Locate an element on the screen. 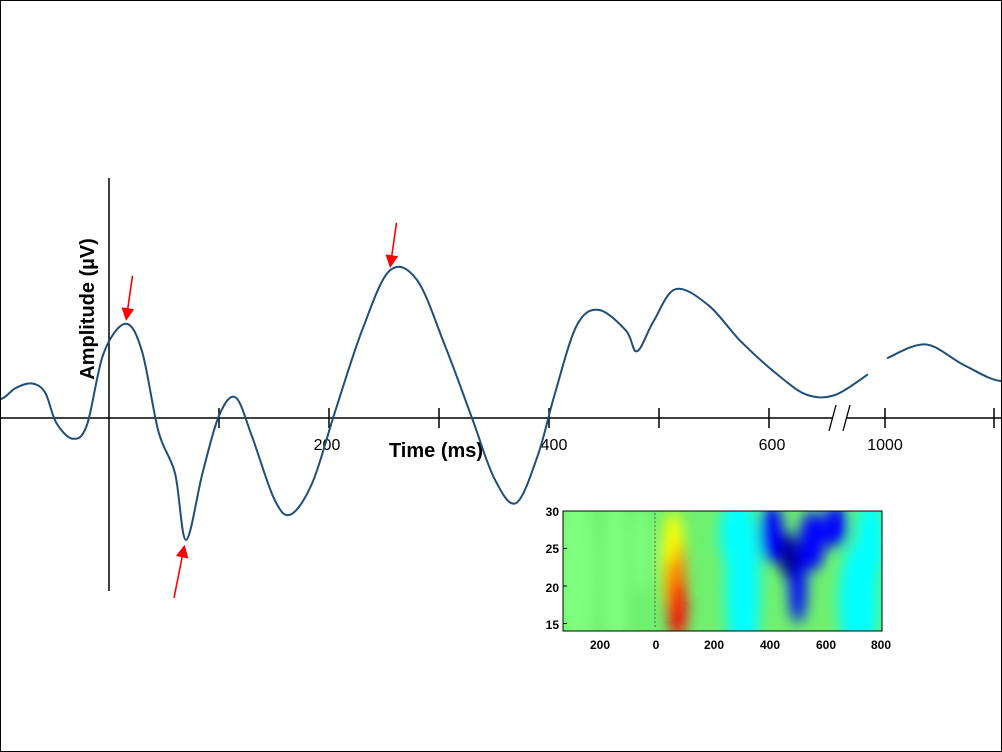  heatmap-x-tick-labels: 200 0 200 400 600 800 is located at coordinates (740, 645).